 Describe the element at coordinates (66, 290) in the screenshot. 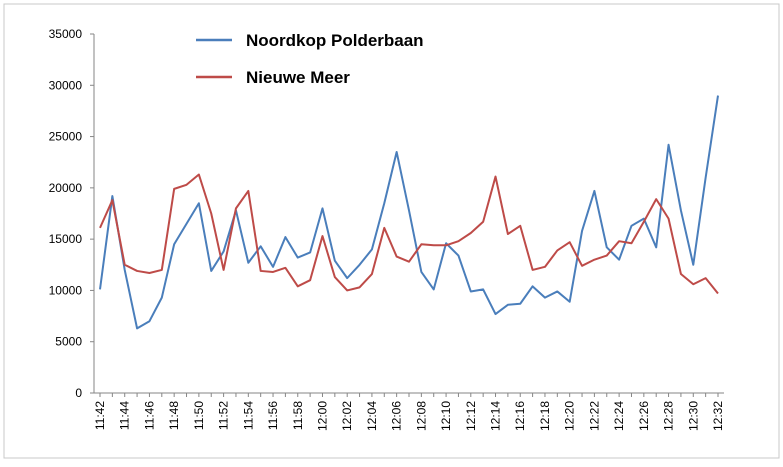

I see `y-tick-label: 10000` at that location.